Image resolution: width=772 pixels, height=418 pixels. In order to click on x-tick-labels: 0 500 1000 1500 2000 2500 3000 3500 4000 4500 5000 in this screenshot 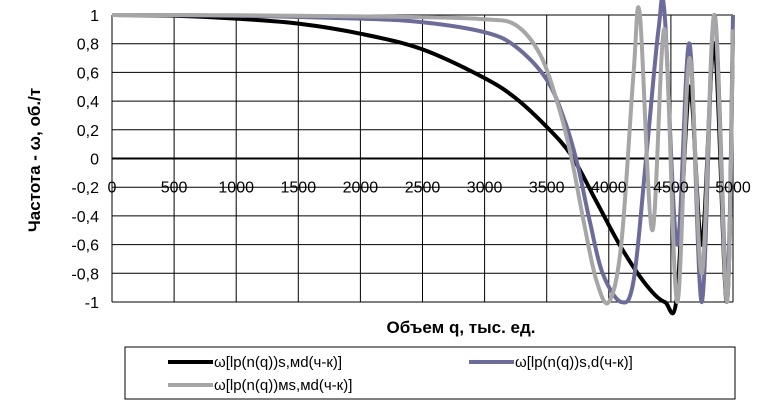, I will do `click(429, 188)`.